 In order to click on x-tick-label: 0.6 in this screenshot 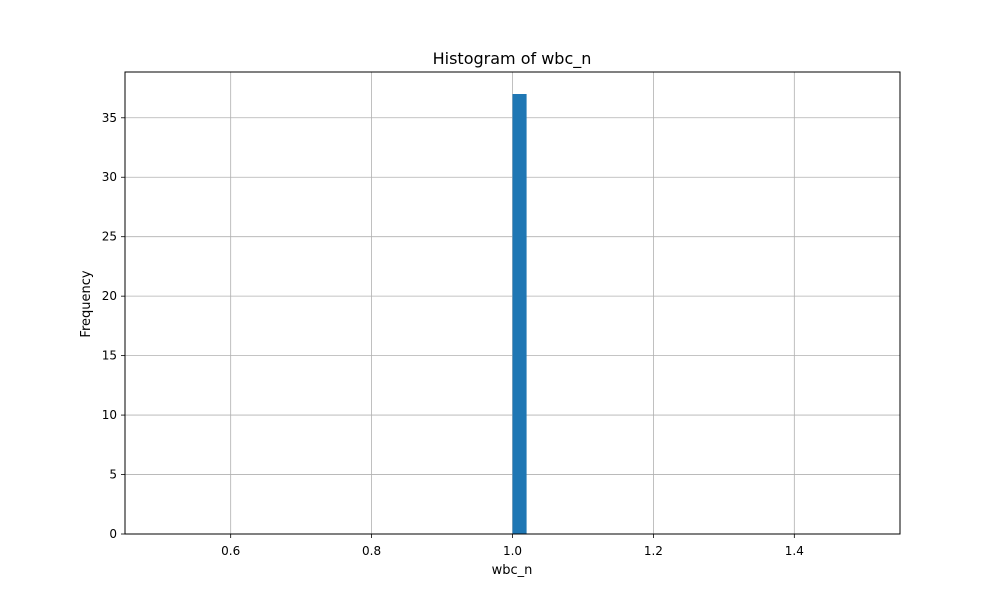, I will do `click(230, 551)`.